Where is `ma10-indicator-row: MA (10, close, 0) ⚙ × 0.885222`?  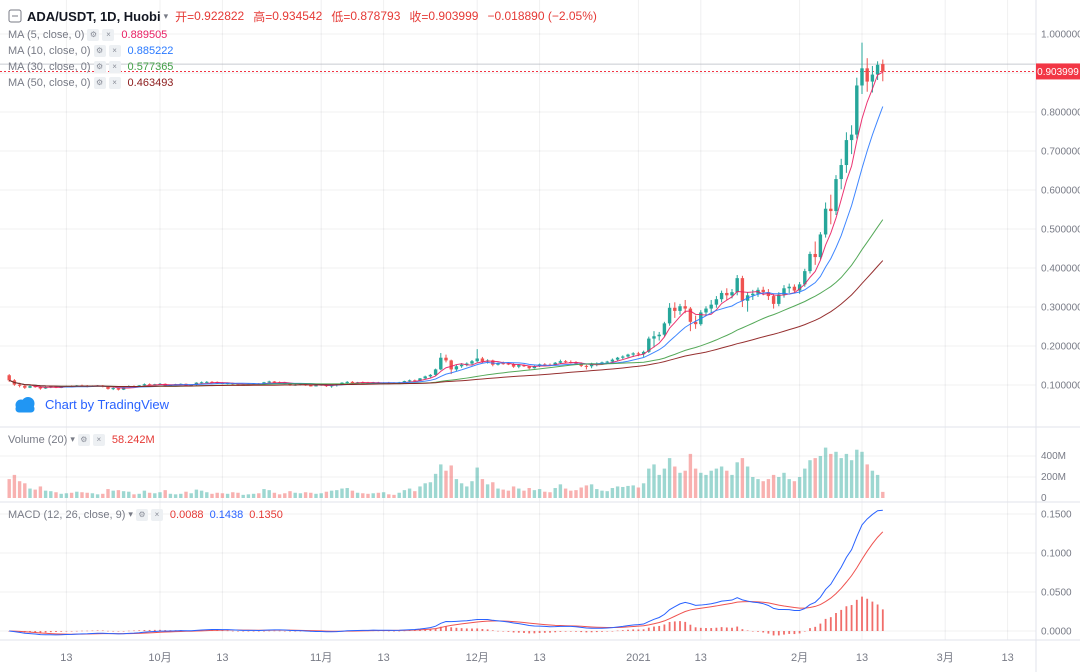 ma10-indicator-row: MA (10, close, 0) ⚙ × 0.885222 is located at coordinates (302, 50).